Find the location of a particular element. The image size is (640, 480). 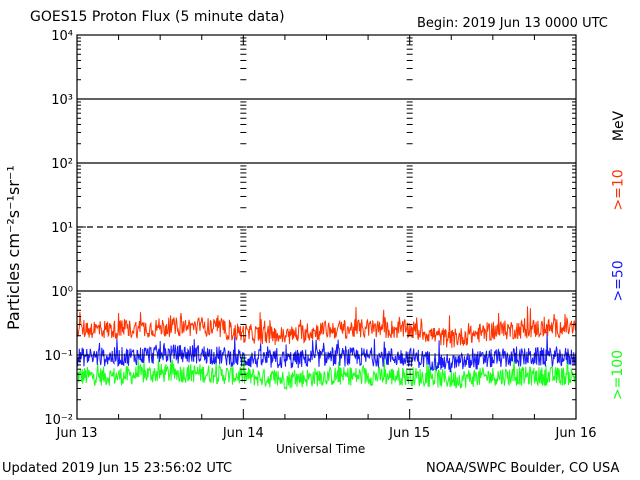

ytick-label: 10⁻¹ is located at coordinates (58, 356).